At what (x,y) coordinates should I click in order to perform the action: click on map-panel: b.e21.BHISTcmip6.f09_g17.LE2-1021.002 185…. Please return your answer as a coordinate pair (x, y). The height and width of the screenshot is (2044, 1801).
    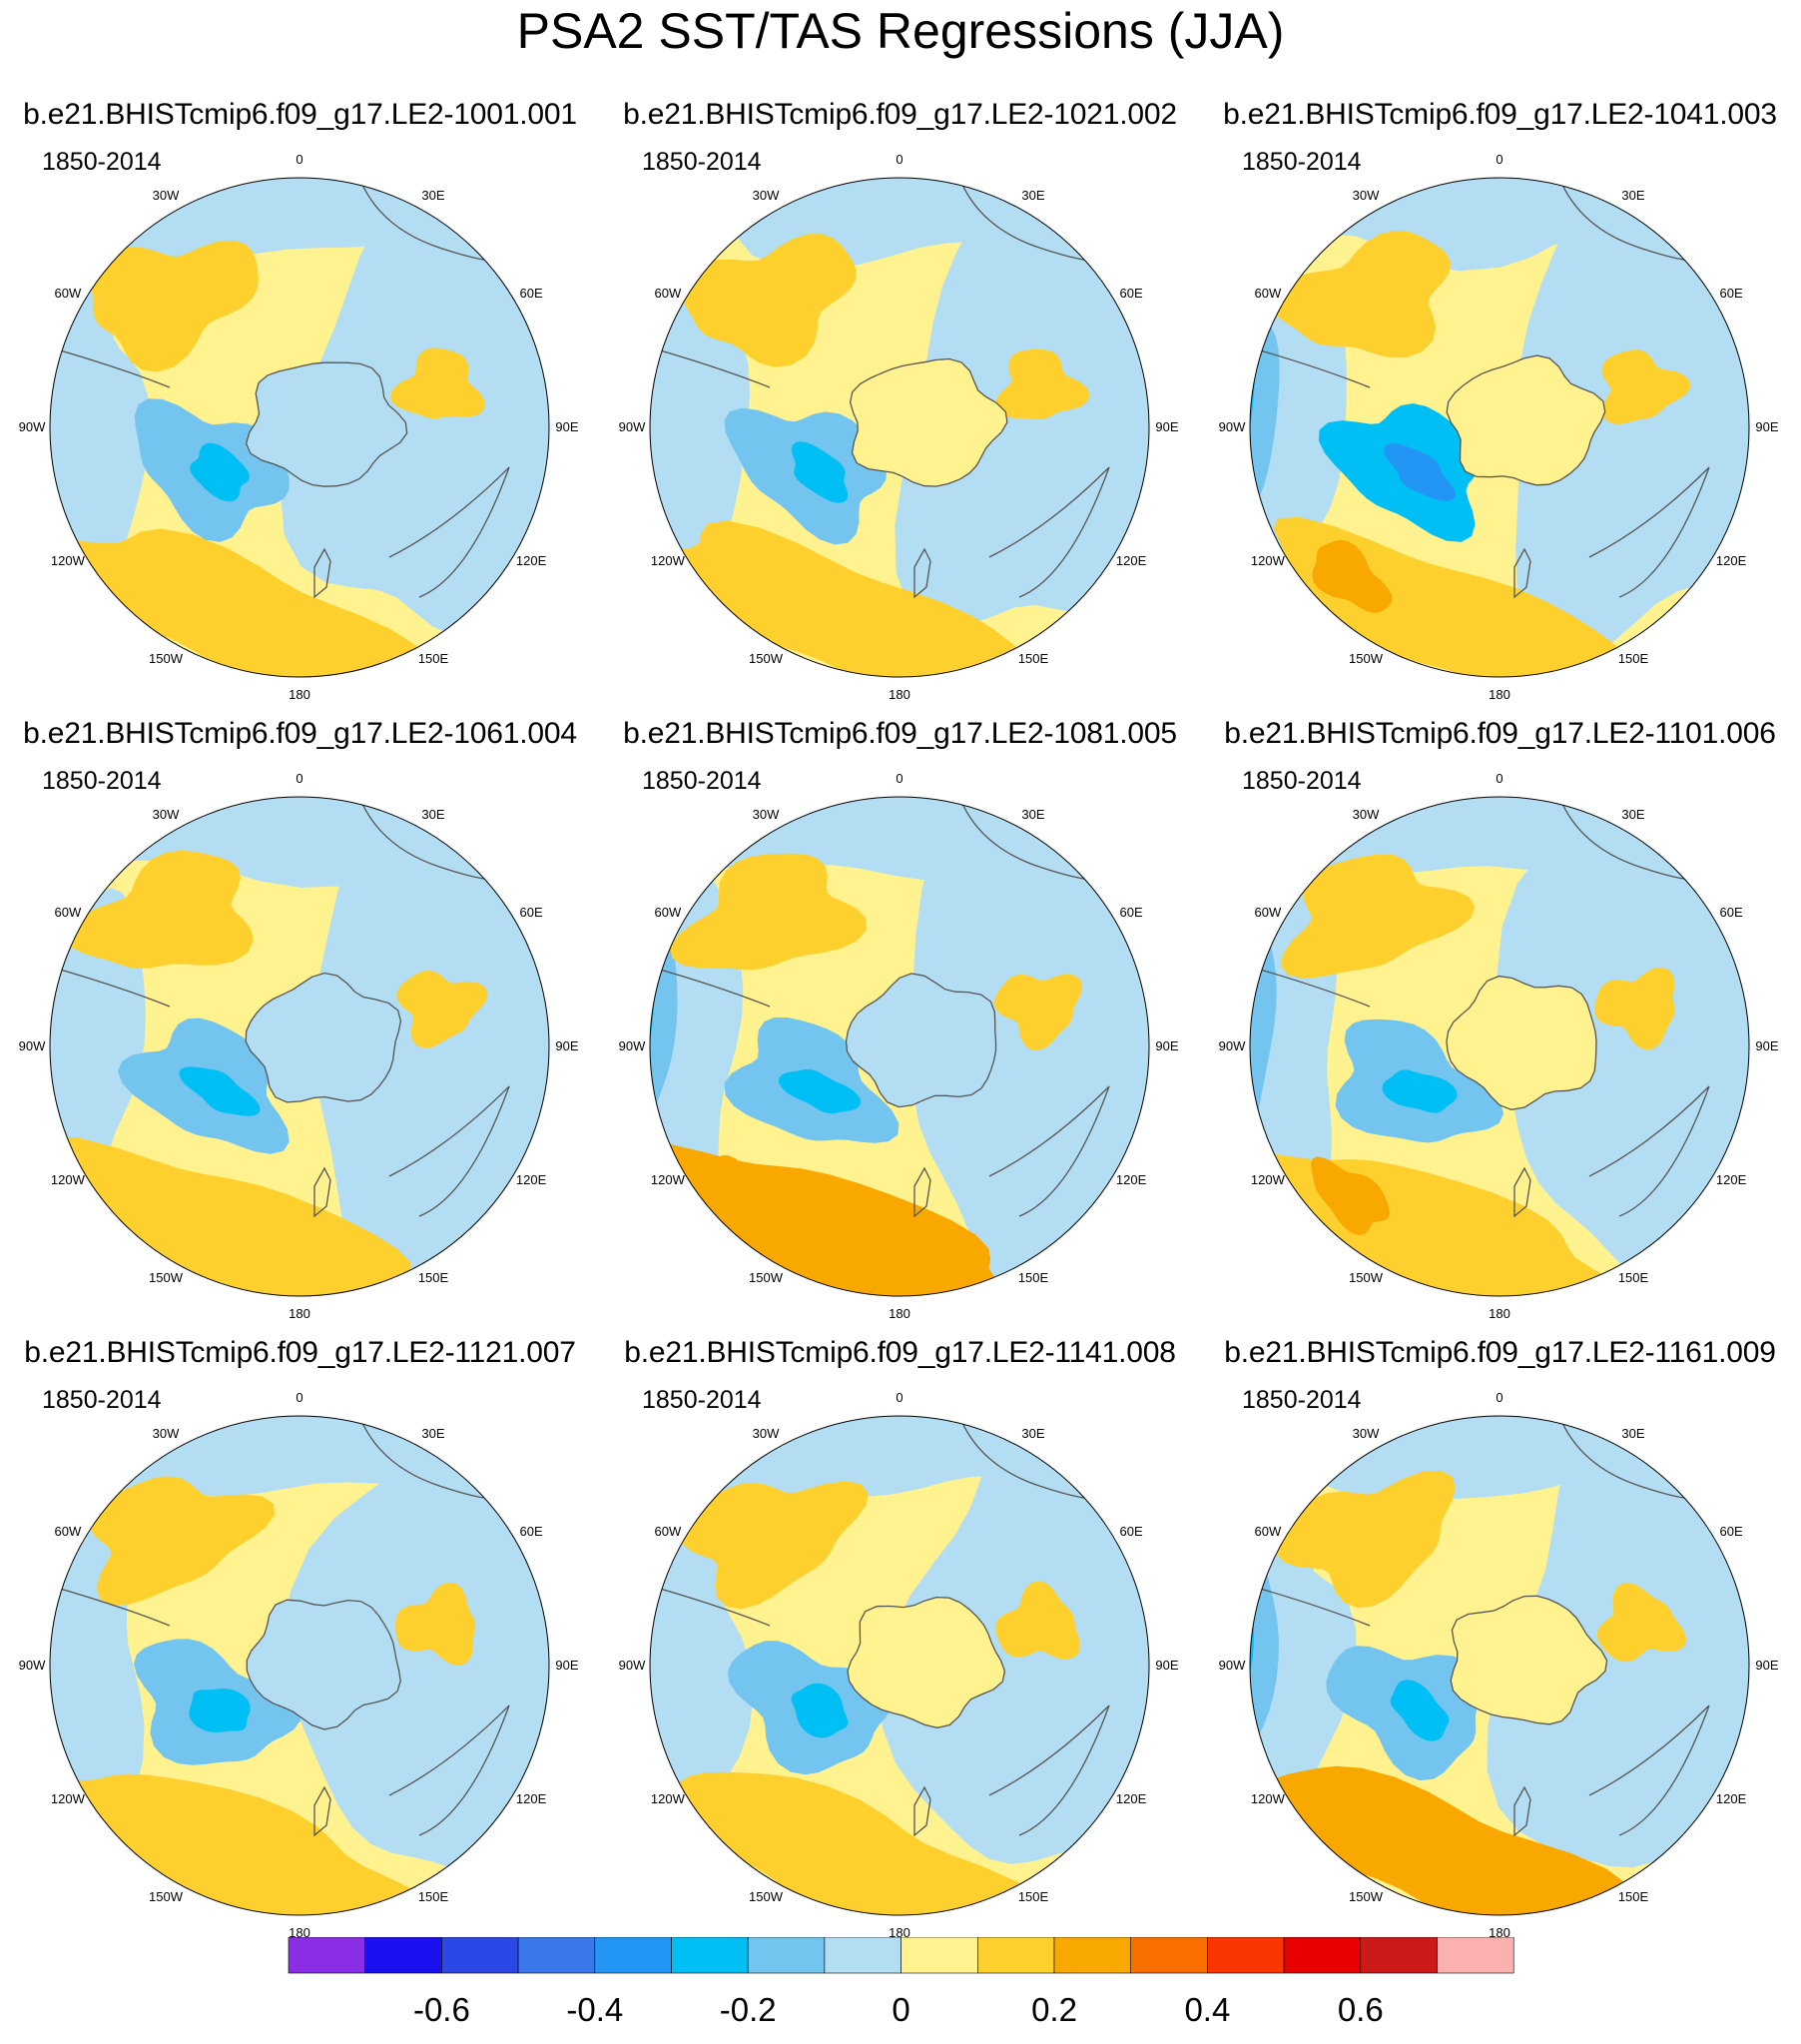
    Looking at the image, I should click on (900, 407).